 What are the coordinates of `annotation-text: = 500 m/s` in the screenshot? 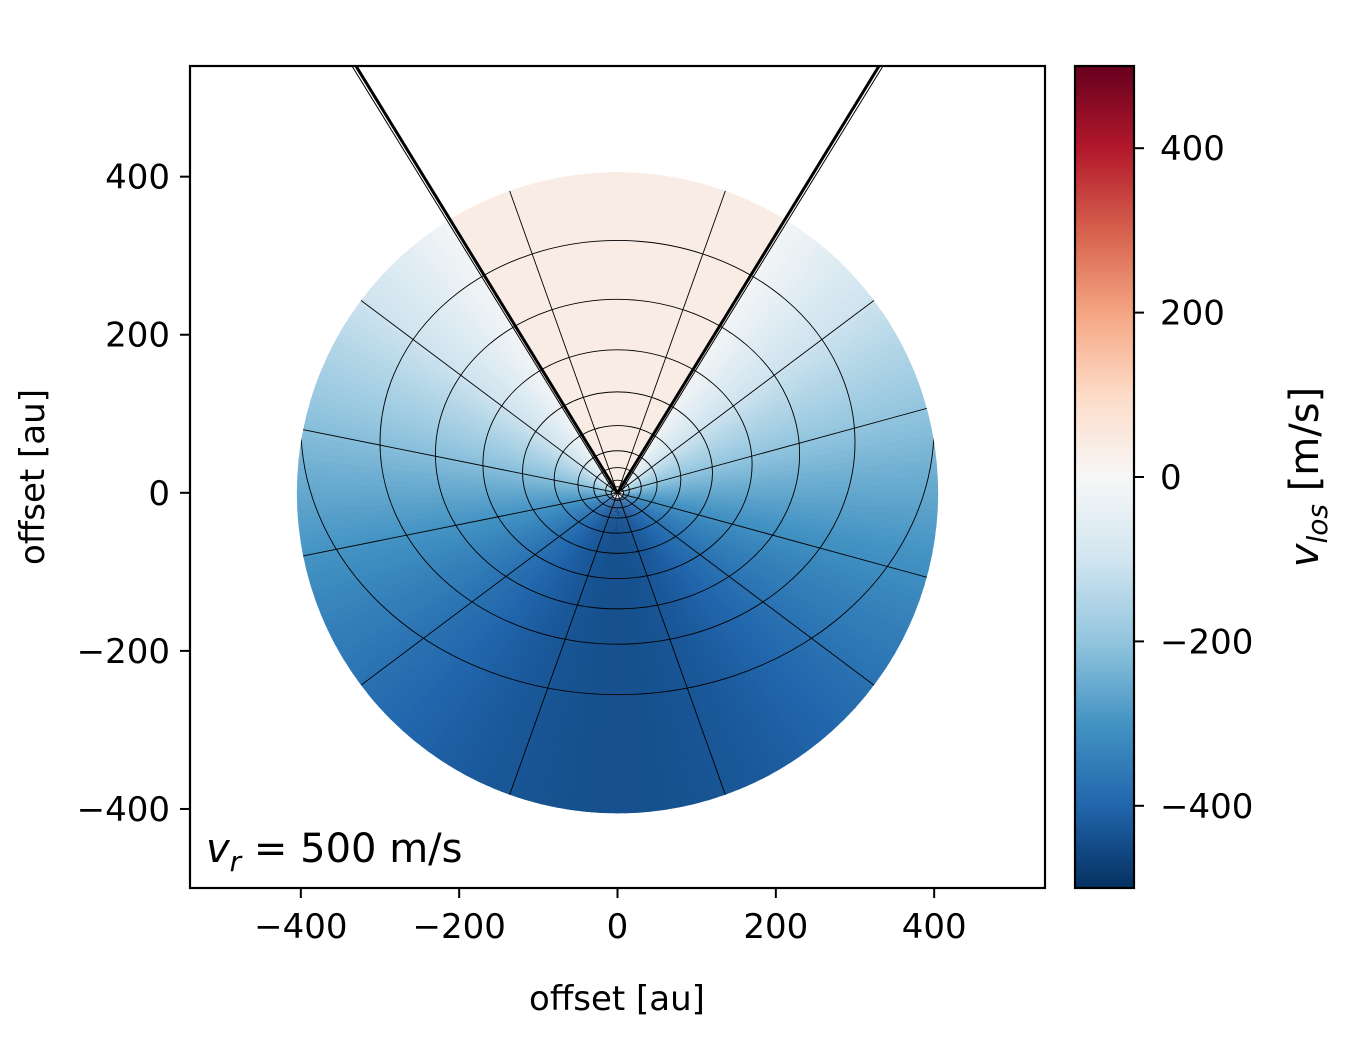 It's located at (351, 849).